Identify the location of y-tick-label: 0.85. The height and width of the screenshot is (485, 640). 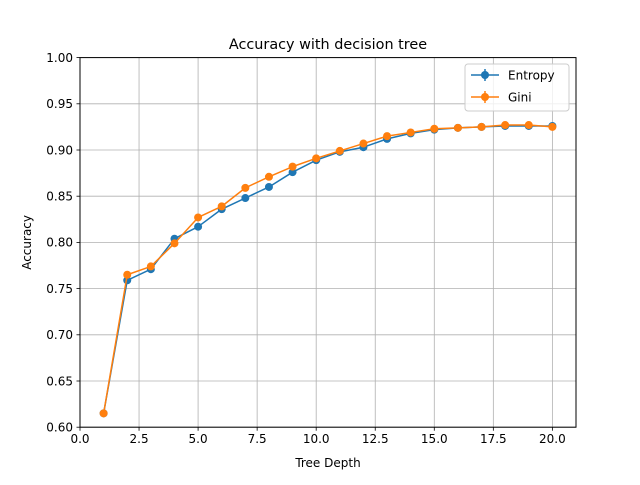
(59, 197).